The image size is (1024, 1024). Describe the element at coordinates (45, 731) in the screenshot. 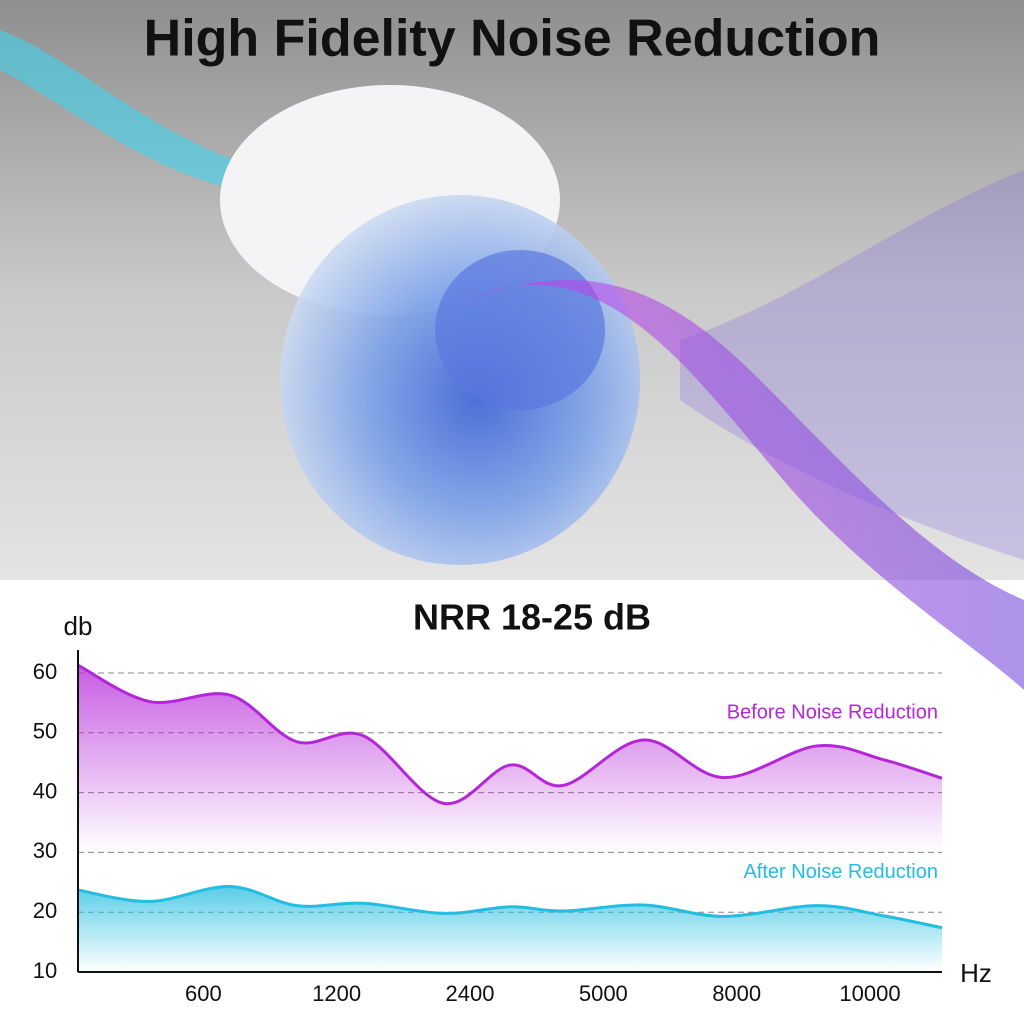

I see `y-tick-label: 50` at that location.